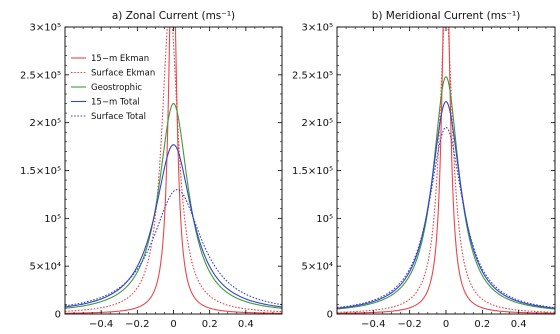 The width and height of the screenshot is (560, 334). Describe the element at coordinates (116, 88) in the screenshot. I see `legend-label-3: Geostrophic` at that location.